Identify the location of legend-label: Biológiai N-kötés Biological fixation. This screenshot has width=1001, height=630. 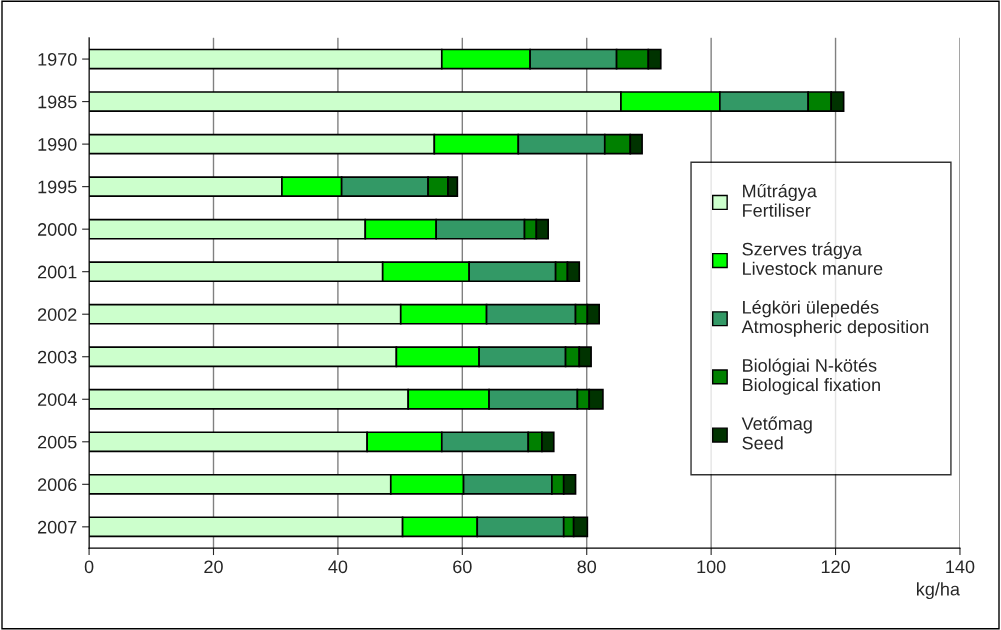
(811, 376).